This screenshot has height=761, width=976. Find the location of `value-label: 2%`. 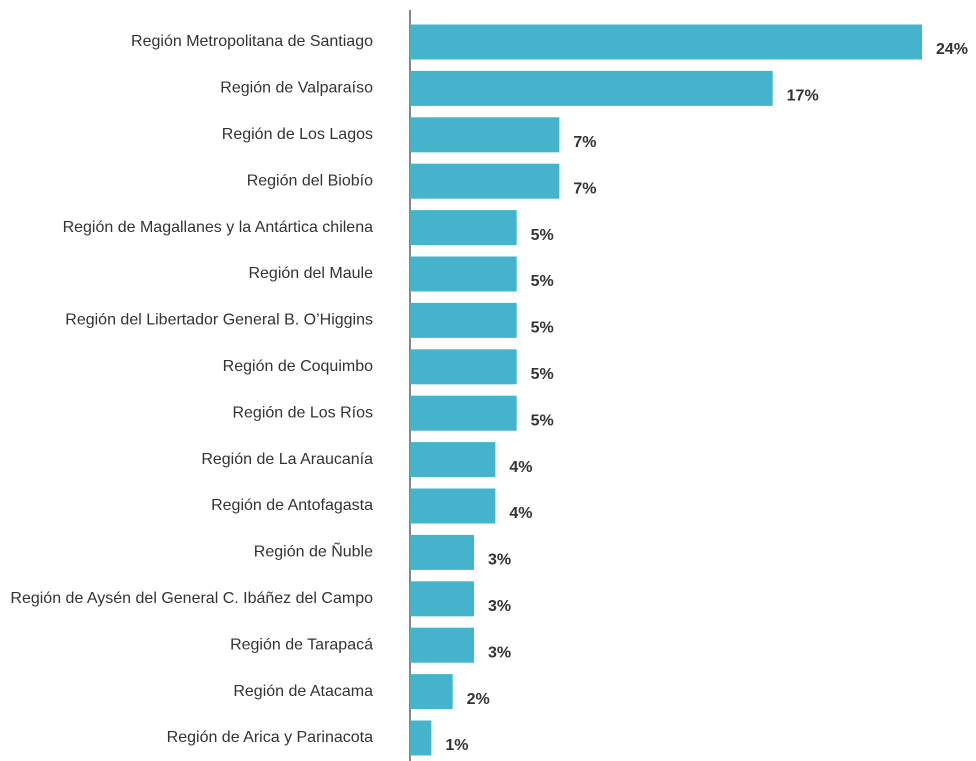

value-label: 2% is located at coordinates (478, 699).